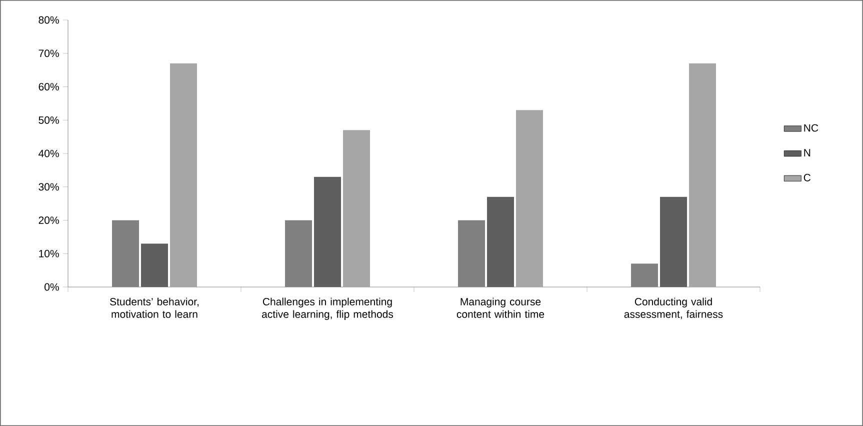 This screenshot has width=863, height=426. I want to click on y-tick-label: 80%, so click(48, 20).